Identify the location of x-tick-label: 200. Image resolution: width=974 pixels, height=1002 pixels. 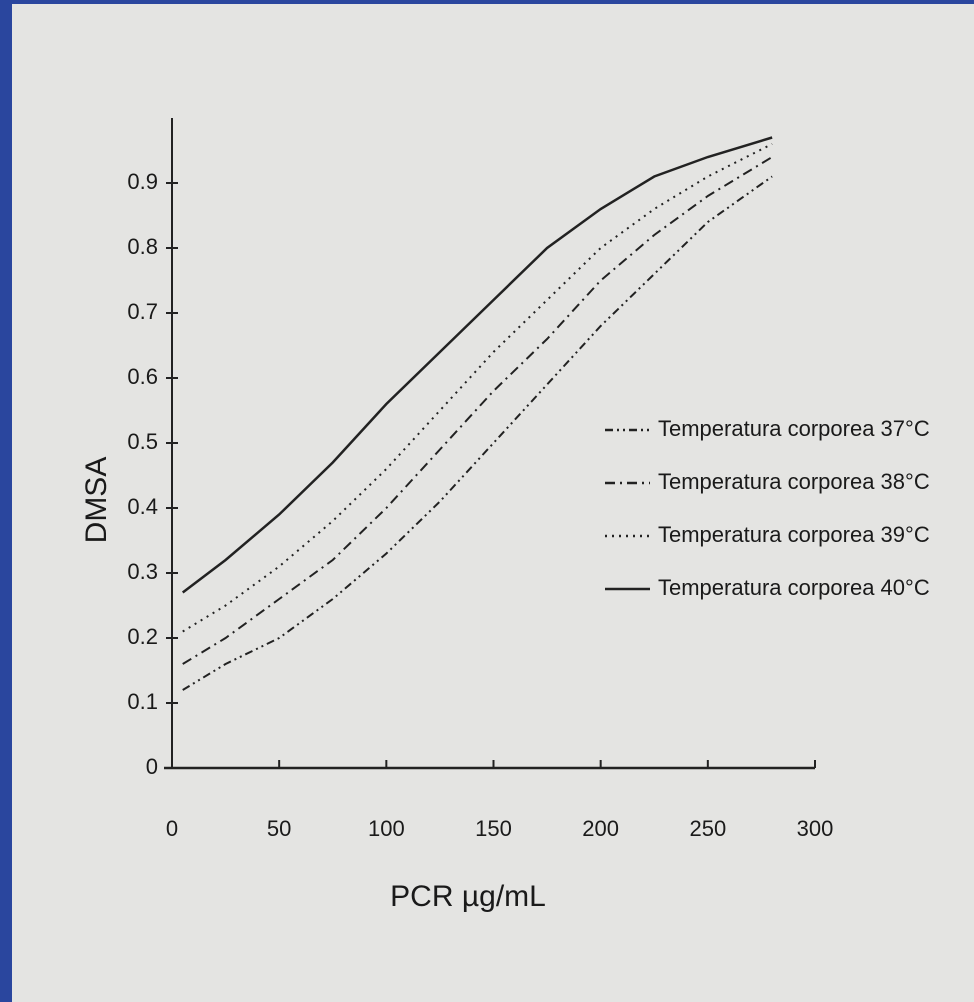
(600, 828).